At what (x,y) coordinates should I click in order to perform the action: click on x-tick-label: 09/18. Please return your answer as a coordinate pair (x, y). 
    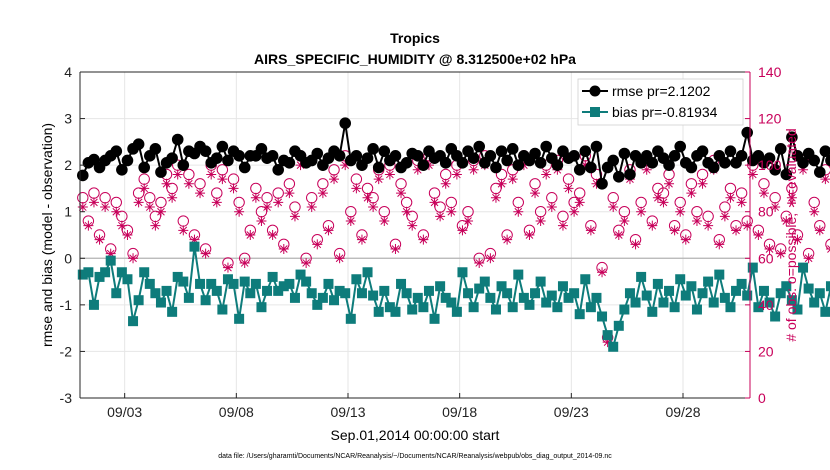
    Looking at the image, I should click on (459, 412).